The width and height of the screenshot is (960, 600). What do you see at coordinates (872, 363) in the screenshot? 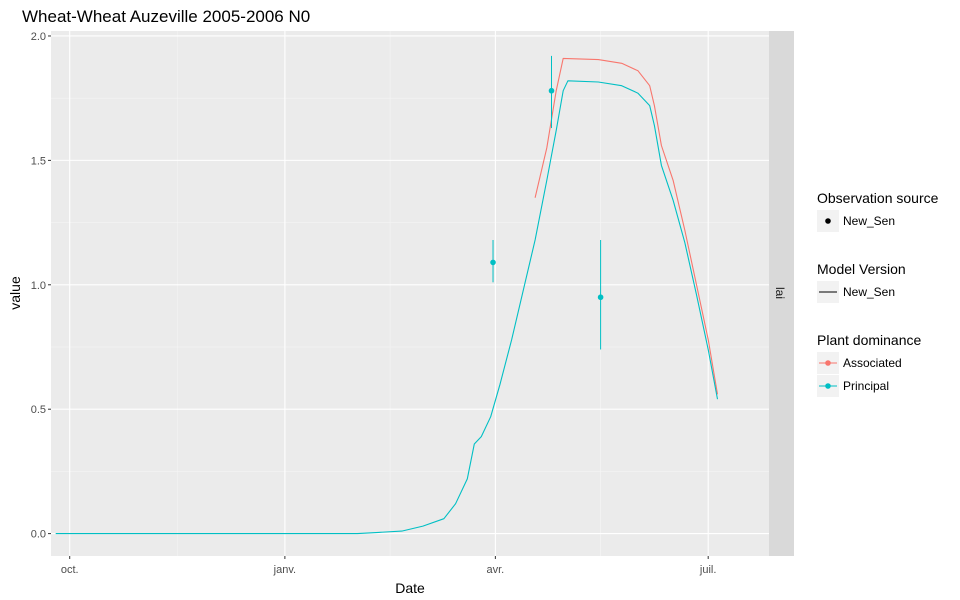
I see `legend-item-associated: Associated` at bounding box center [872, 363].